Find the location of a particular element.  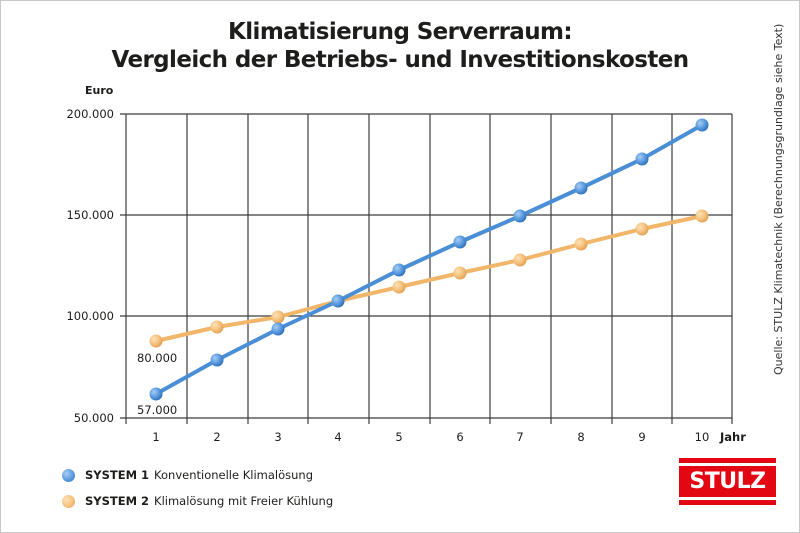

y-tick-200000: 200.000 is located at coordinates (90, 114).